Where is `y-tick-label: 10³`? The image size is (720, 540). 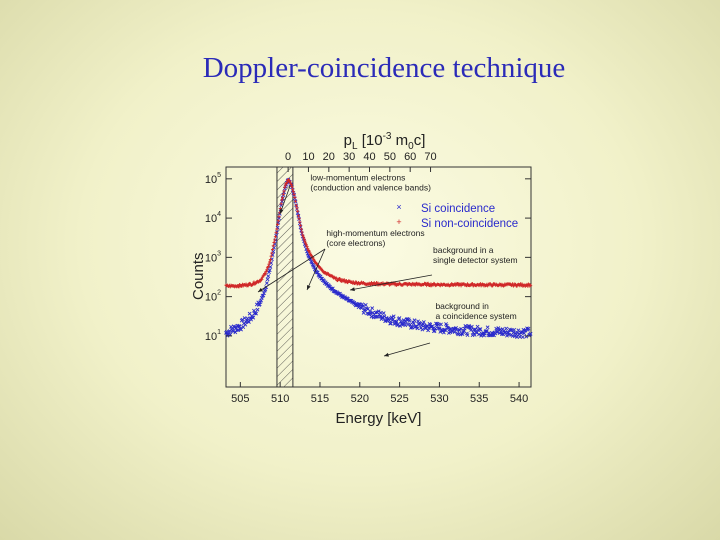
y-tick-label: 10³ is located at coordinates (213, 257).